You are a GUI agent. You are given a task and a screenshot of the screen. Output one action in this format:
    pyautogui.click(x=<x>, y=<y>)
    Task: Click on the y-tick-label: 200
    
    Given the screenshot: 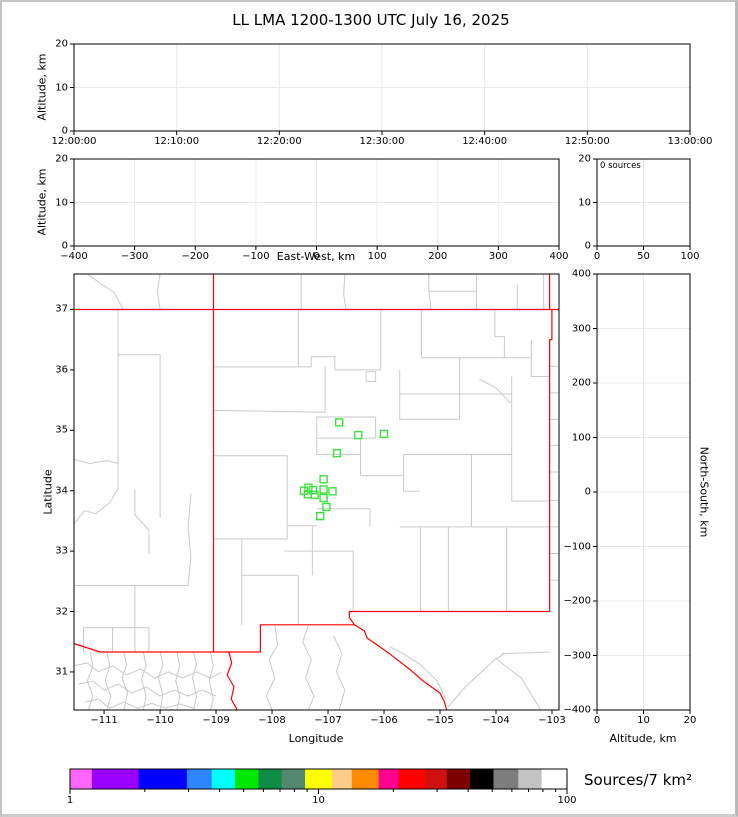 What is the action you would take?
    pyautogui.click(x=581, y=383)
    